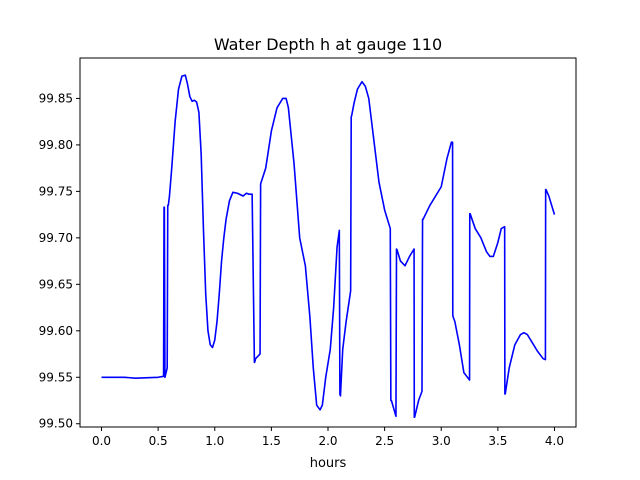 This screenshot has height=480, width=640. What do you see at coordinates (328, 463) in the screenshot?
I see `x-axis-label: hours` at bounding box center [328, 463].